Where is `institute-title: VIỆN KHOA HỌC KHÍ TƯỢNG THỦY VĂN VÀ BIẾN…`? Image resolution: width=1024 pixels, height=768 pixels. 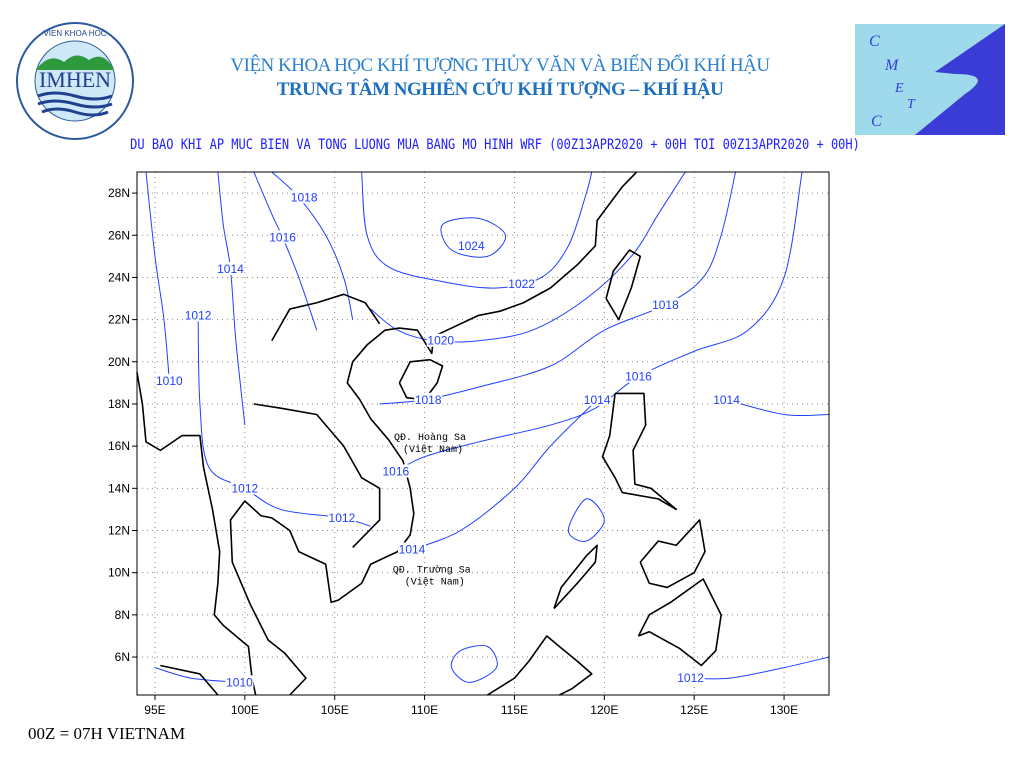
institute-title: VIỆN KHOA HỌC KHÍ TƯỢNG THỦY VĂN VÀ BIẾN… is located at coordinates (500, 65).